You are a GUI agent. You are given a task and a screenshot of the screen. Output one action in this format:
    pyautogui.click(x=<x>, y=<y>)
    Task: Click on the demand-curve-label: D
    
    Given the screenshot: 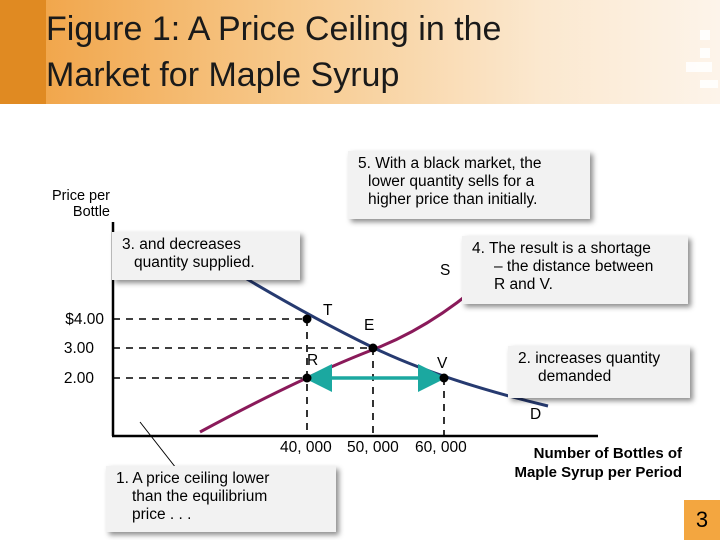 What is the action you would take?
    pyautogui.click(x=536, y=414)
    